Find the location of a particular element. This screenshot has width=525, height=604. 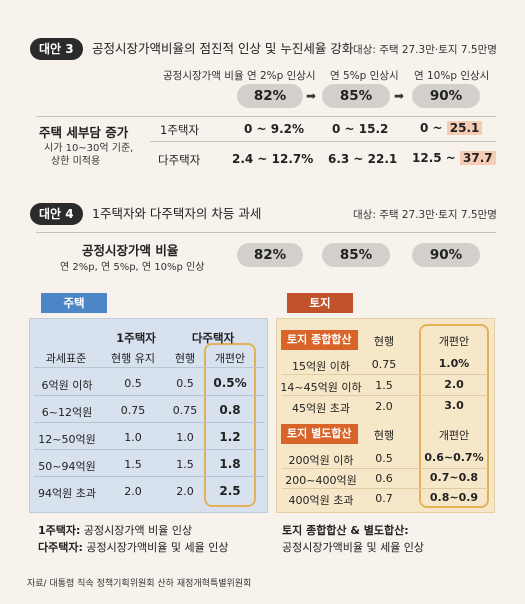

ratio-title: 공정시장가액 비율 is located at coordinates (130, 250).